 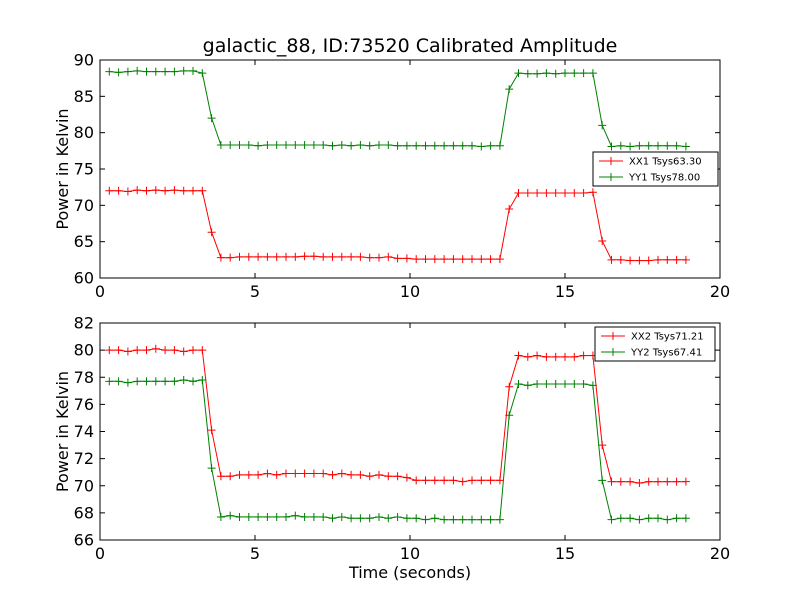 What do you see at coordinates (655, 169) in the screenshot?
I see `legend-box` at bounding box center [655, 169].